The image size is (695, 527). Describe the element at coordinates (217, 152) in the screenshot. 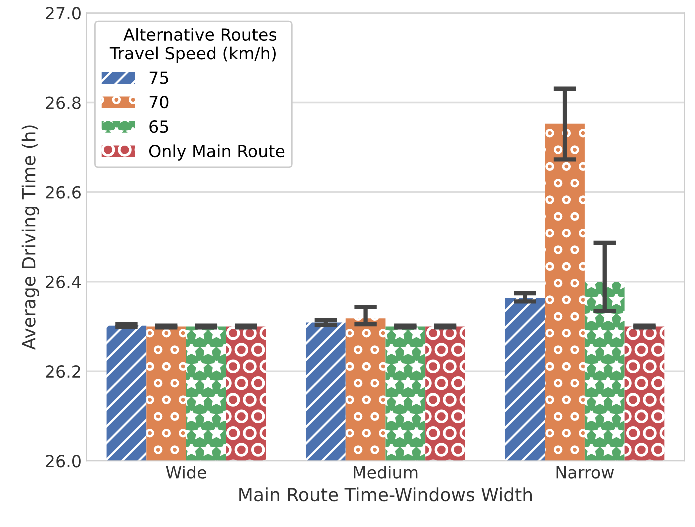

I see `legend-label: Only Main Route` at that location.